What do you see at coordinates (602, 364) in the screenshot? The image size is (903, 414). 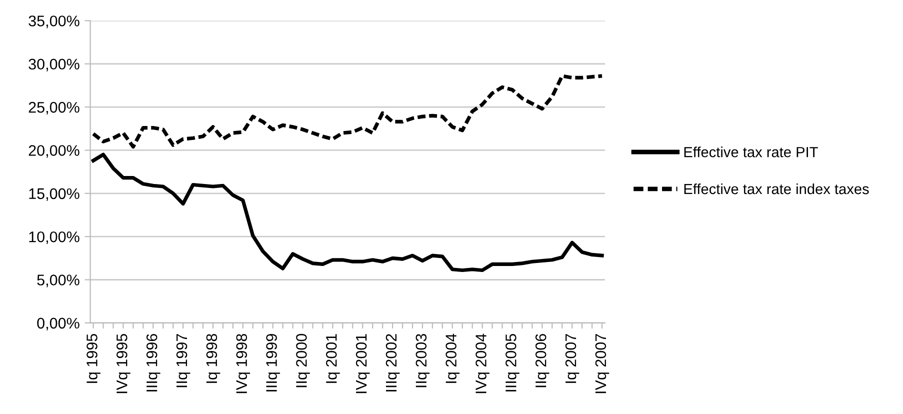 I see `x-tick-label: IVq 2007` at bounding box center [602, 364].